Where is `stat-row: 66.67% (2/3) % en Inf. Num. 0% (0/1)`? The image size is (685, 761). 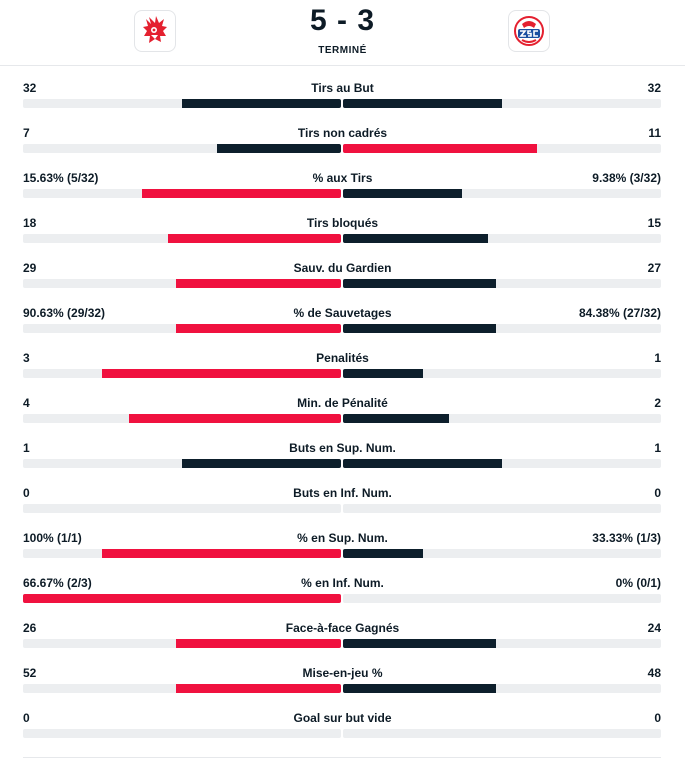 stat-row: 66.67% (2/3) % en Inf. Num. 0% (0/1) is located at coordinates (342, 596).